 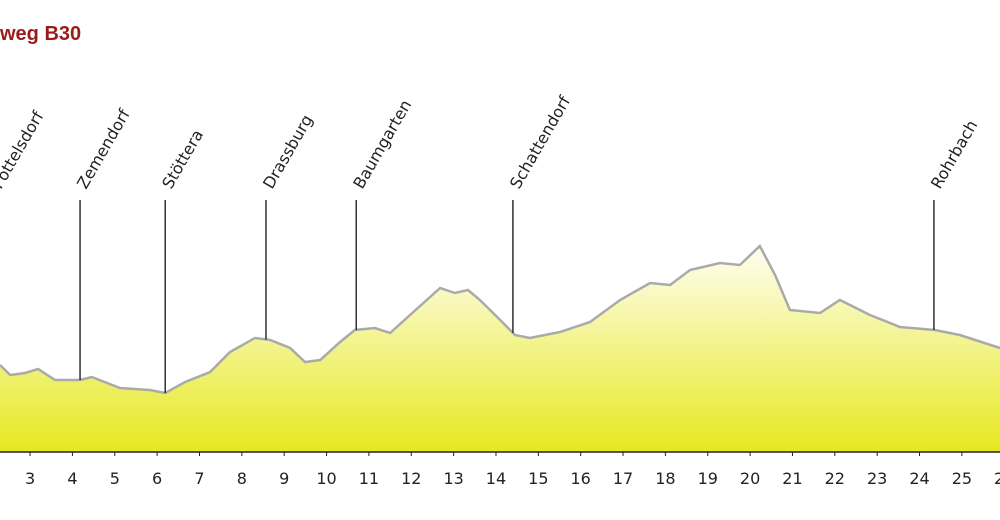 What do you see at coordinates (72, 478) in the screenshot?
I see `x-tick-label: 4` at bounding box center [72, 478].